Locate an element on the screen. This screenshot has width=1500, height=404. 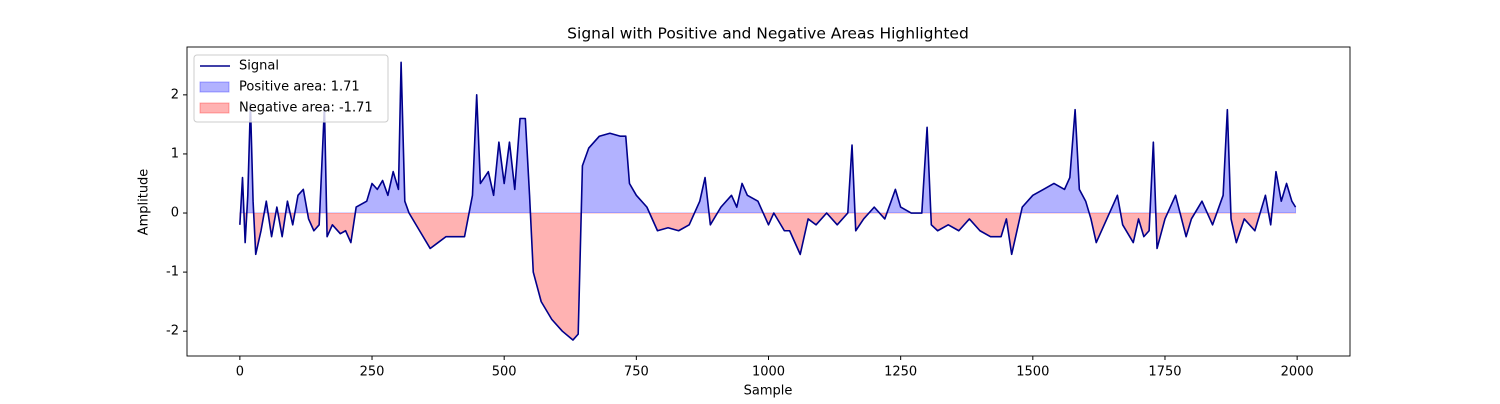
y-tick-label: 0 is located at coordinates (175, 213).